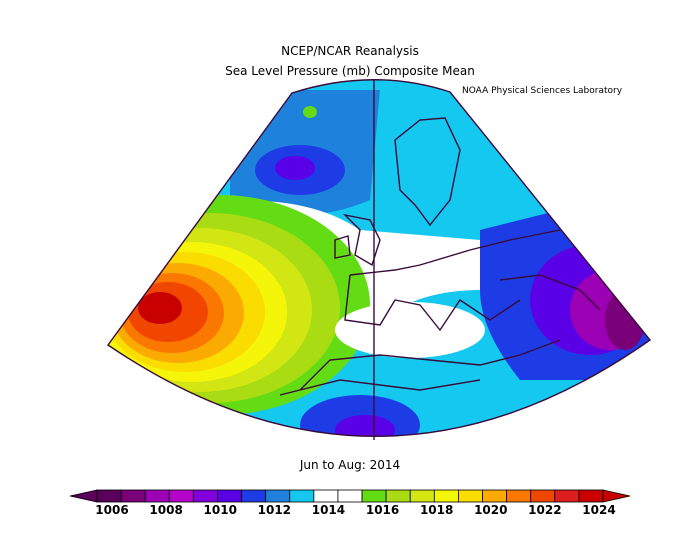  Describe the element at coordinates (616, 496) in the screenshot. I see `colorbar-right-arrow` at that location.